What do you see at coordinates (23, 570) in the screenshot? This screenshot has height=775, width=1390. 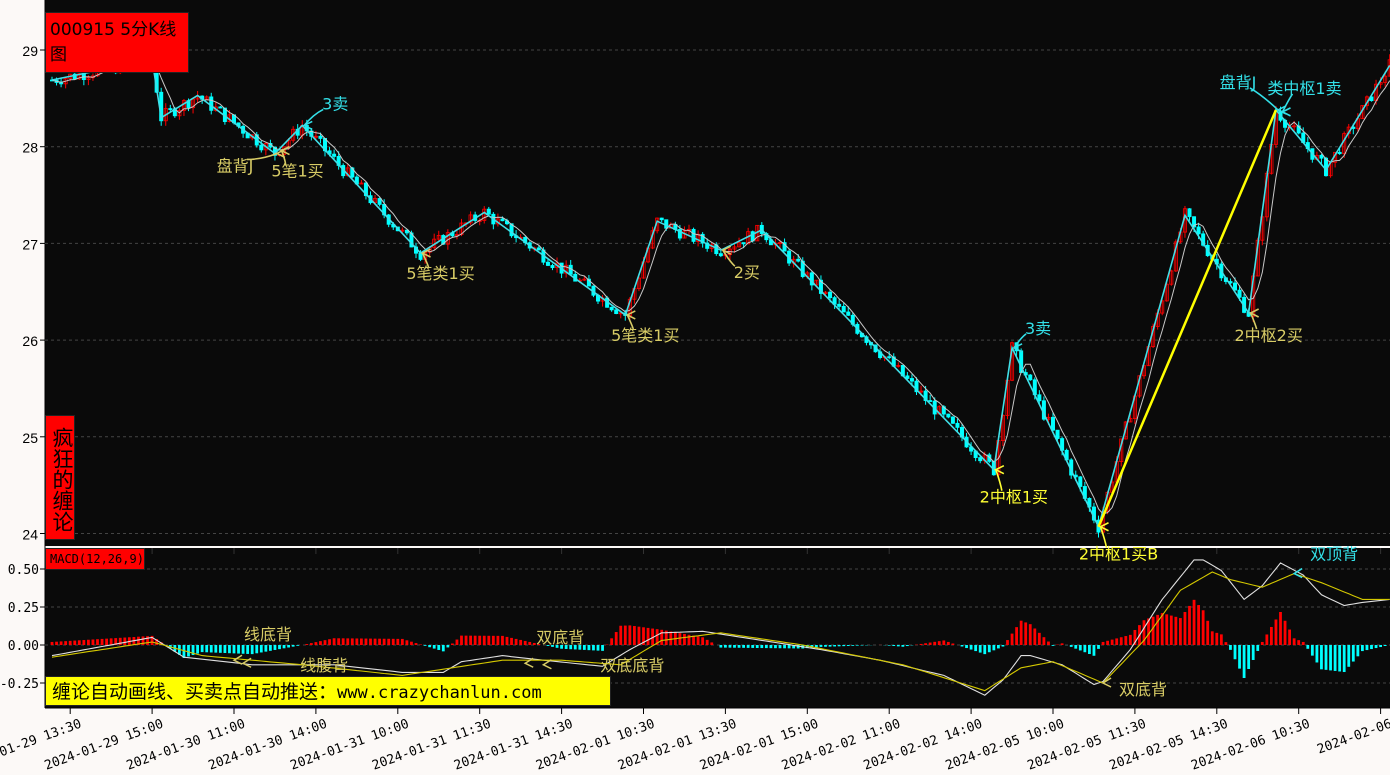 I see `macd-tick-label: 0.50` at bounding box center [23, 570].